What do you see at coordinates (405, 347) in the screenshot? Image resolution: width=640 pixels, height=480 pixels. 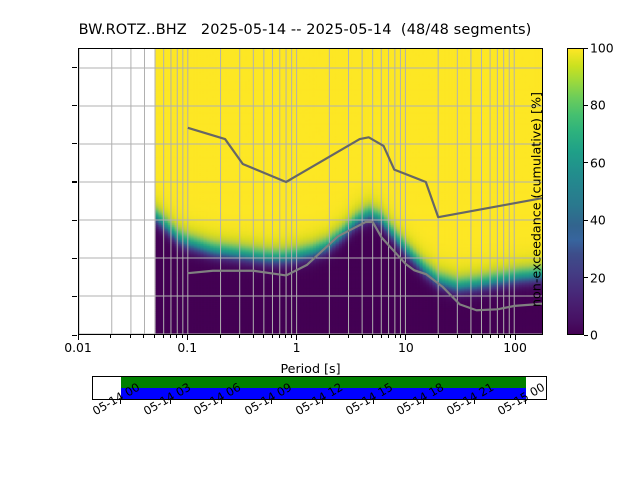 I see `x-axis-tick-label: 10` at bounding box center [405, 347].